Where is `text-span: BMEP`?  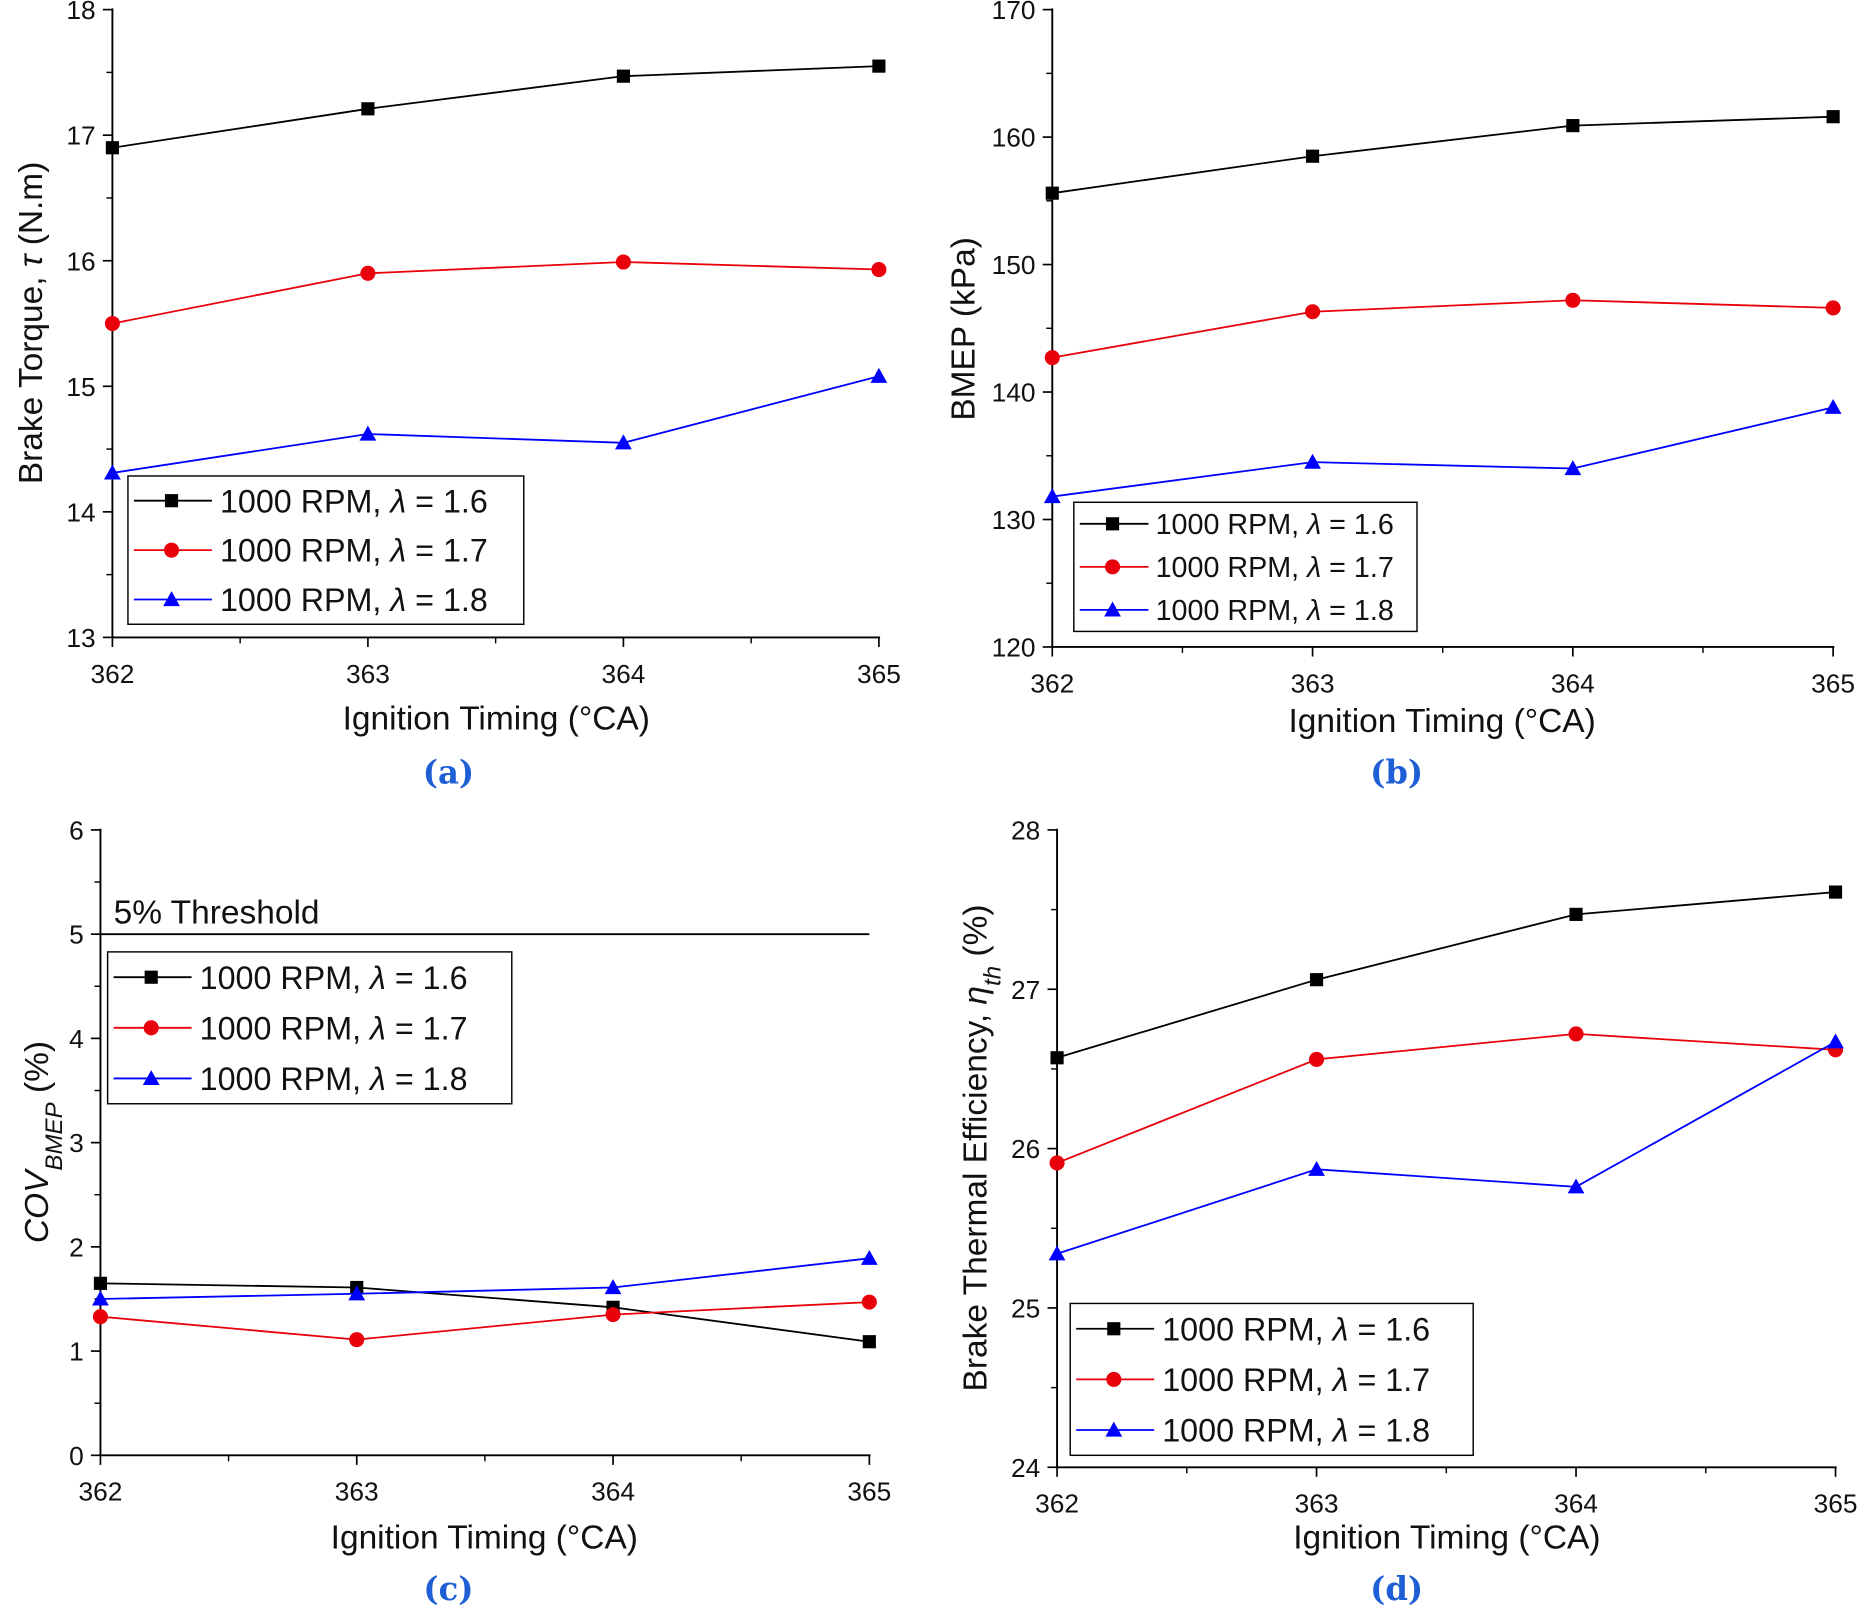
text-span: BMEP is located at coordinates (53, 1136).